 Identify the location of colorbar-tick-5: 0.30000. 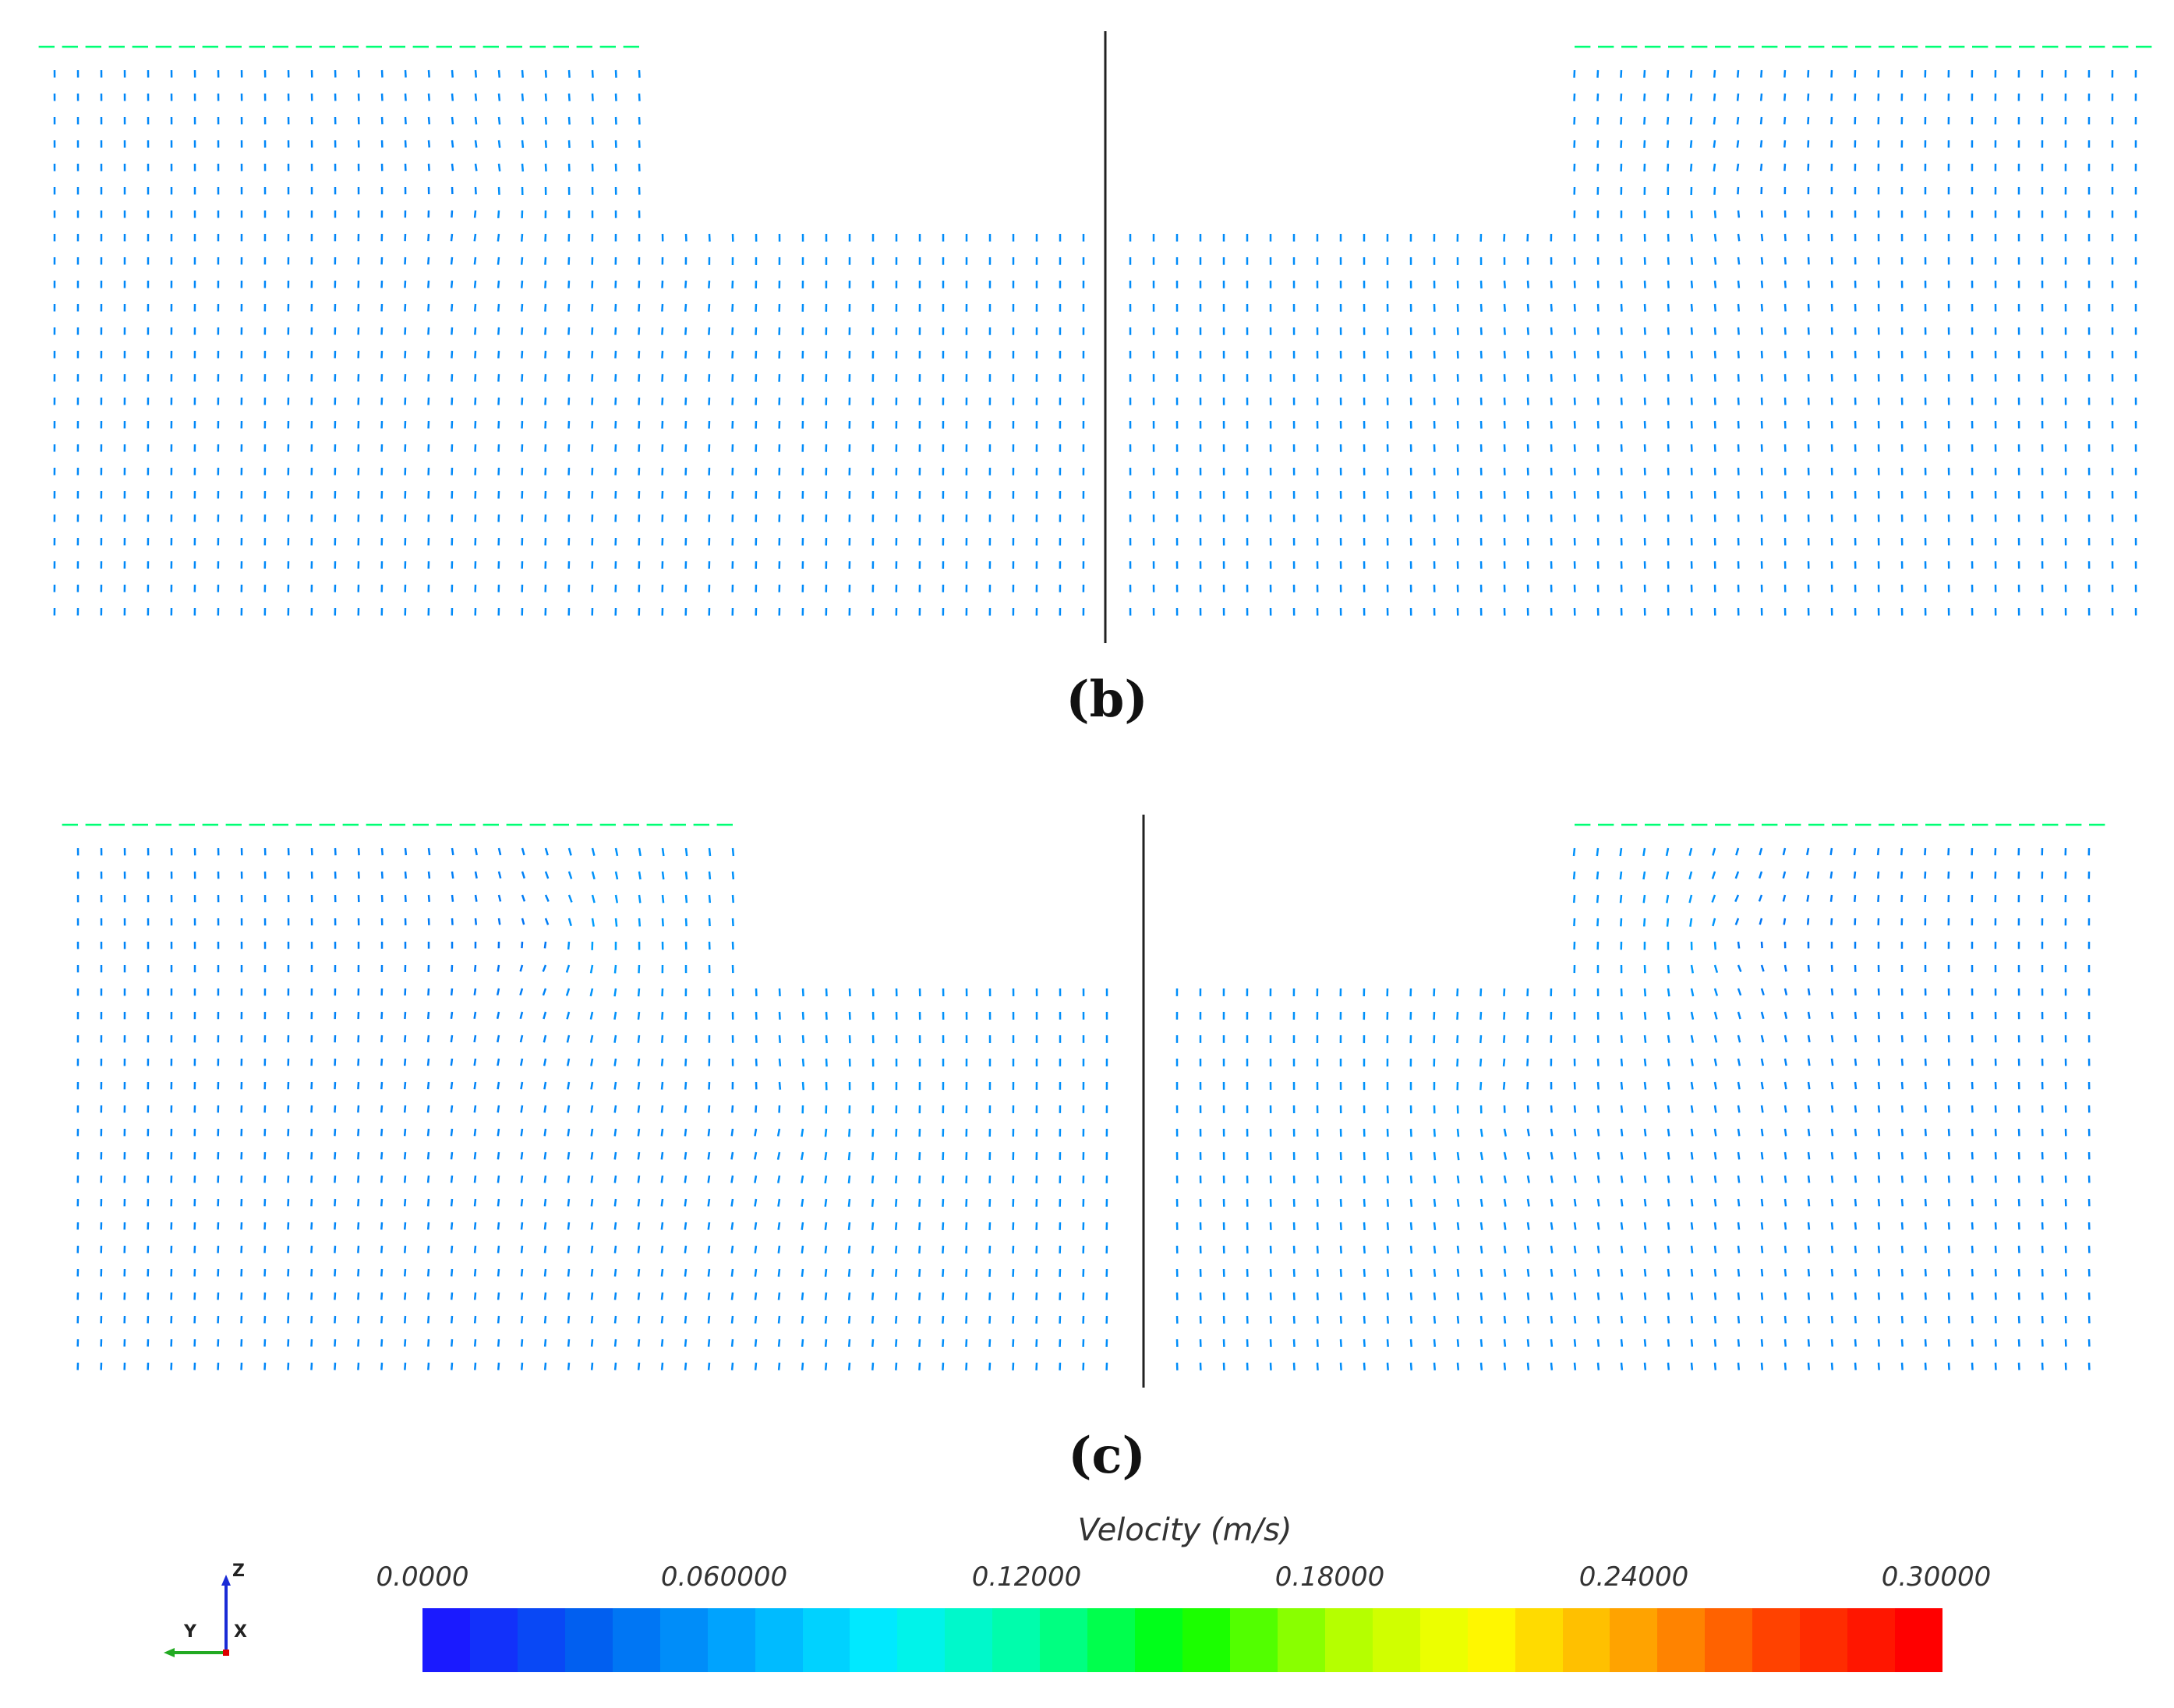
(1936, 1577).